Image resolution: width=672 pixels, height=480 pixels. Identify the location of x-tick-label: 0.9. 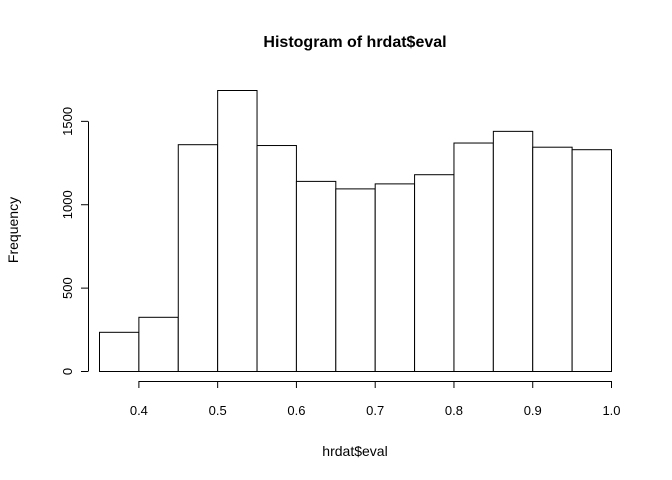
(533, 410).